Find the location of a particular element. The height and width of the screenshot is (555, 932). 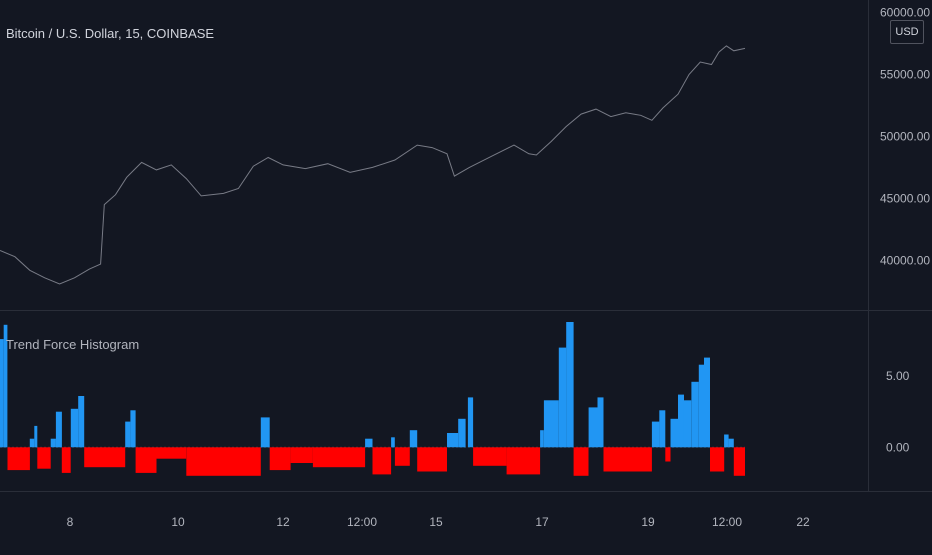

price-tick-label: 40000.00 is located at coordinates (905, 260).